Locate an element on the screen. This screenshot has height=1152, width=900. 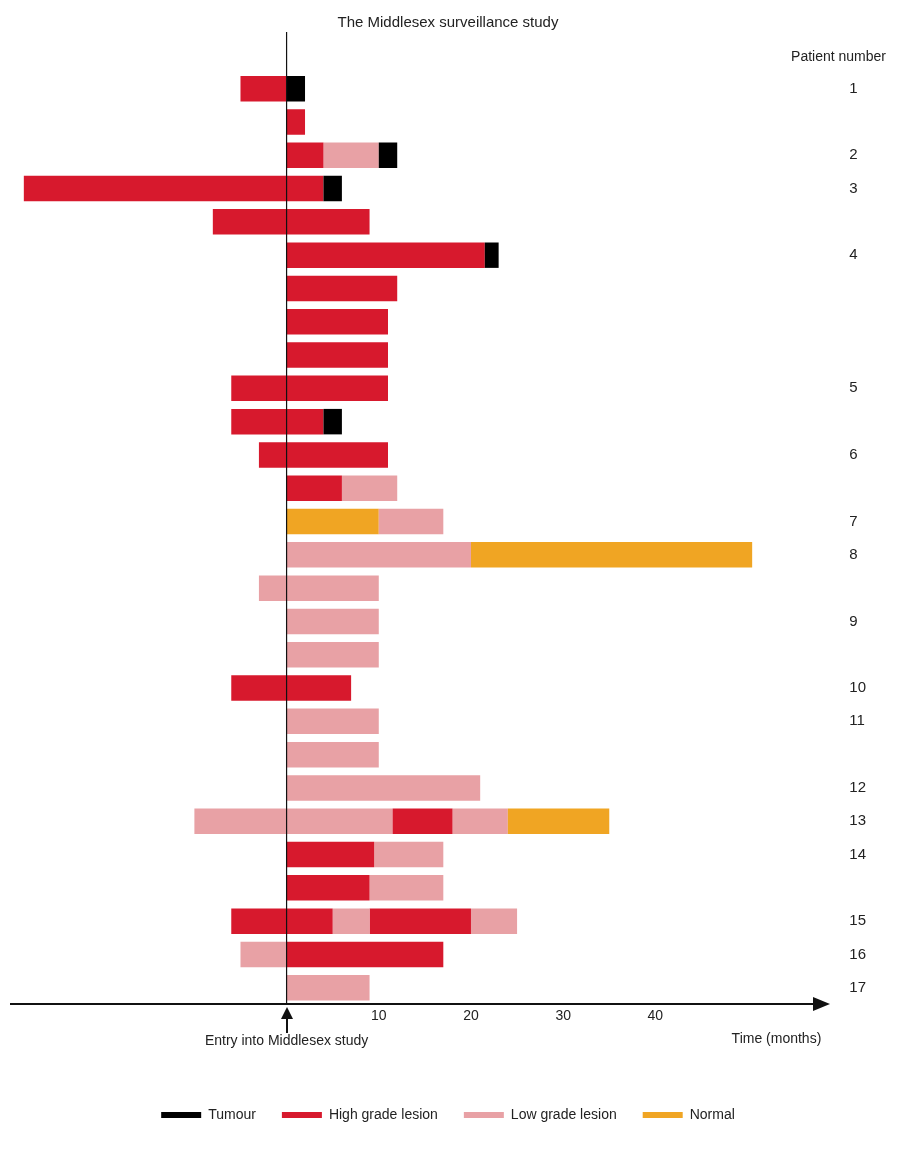
y-tick-label: 17 is located at coordinates (857, 986).